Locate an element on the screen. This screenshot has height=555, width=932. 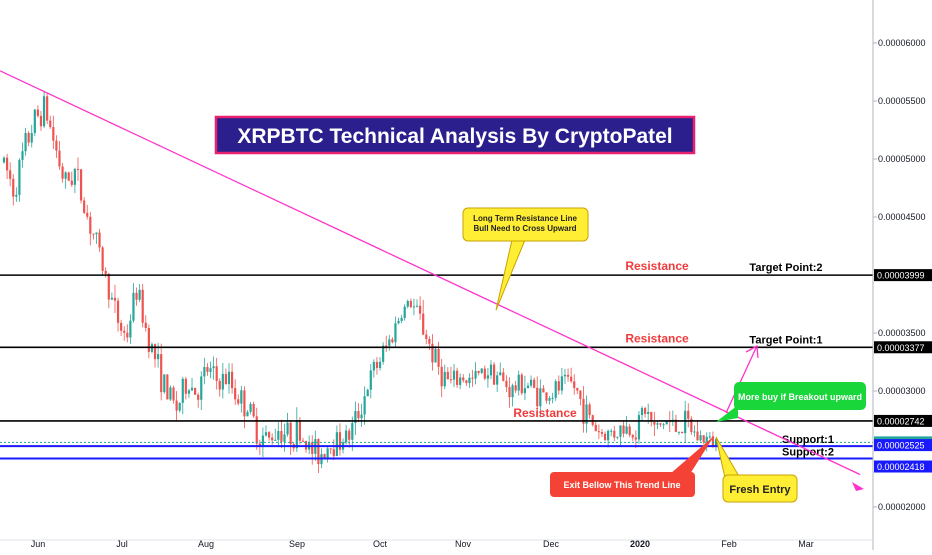
level-label-support-2: Support:2 is located at coordinates (808, 453).